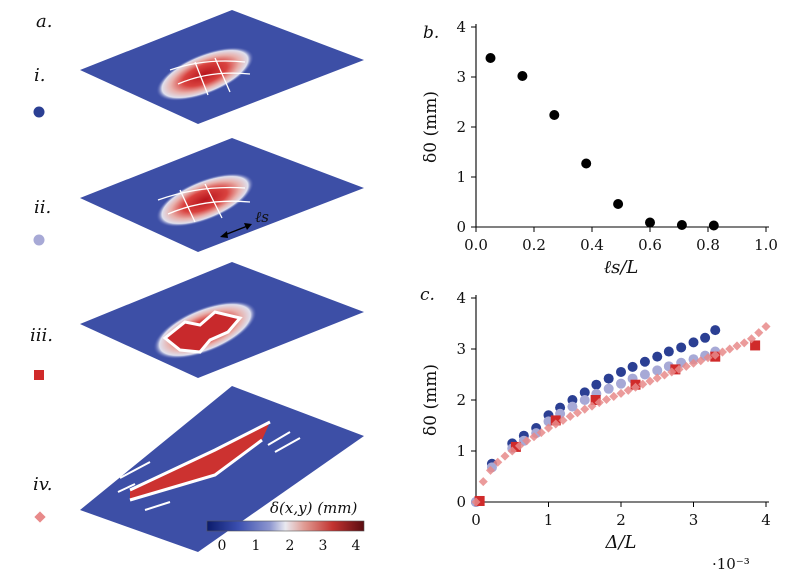 The height and width of the screenshot is (581, 789). I want to click on chart-b-x-tick-label: 0.8, so click(708, 245).